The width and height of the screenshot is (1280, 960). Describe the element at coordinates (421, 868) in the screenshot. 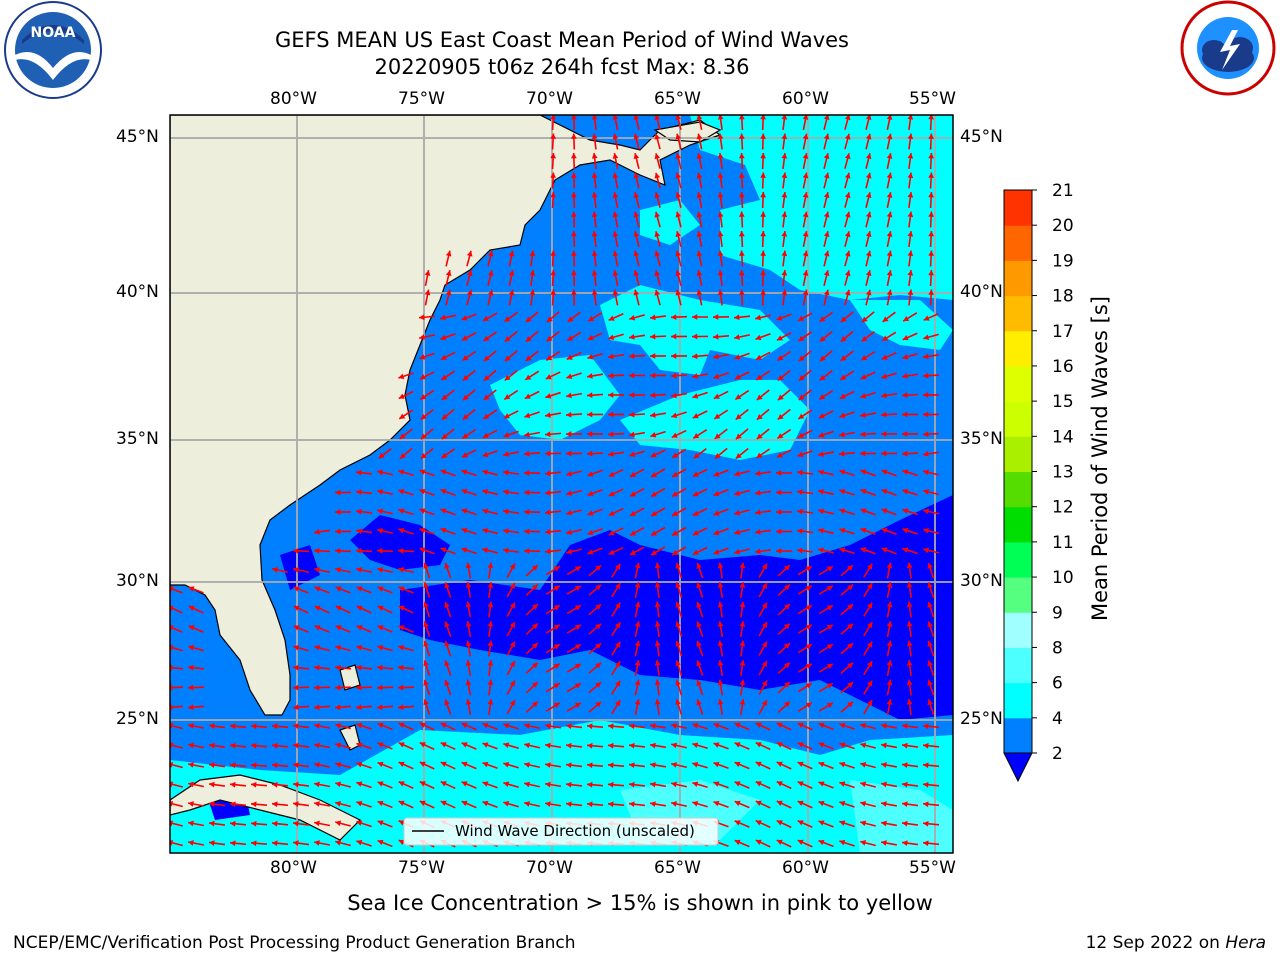

I see `lon-tick-bottom: 75°W` at that location.